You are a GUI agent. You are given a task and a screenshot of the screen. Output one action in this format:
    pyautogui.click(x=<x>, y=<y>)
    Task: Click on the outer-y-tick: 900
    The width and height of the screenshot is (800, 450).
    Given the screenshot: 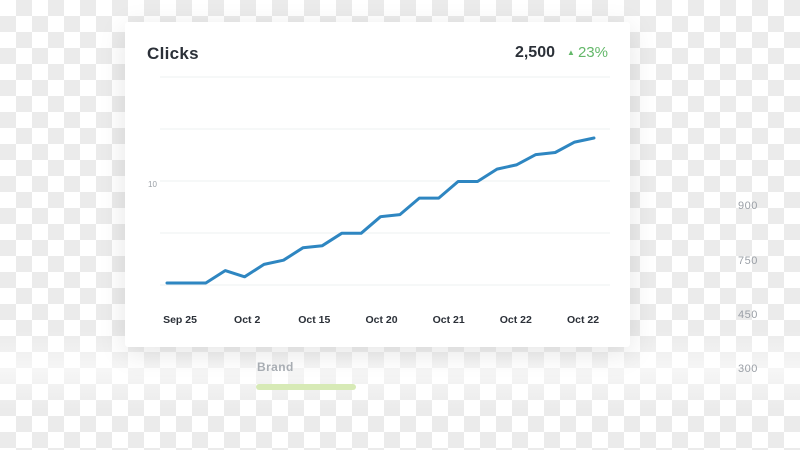 What is the action you would take?
    pyautogui.click(x=748, y=206)
    